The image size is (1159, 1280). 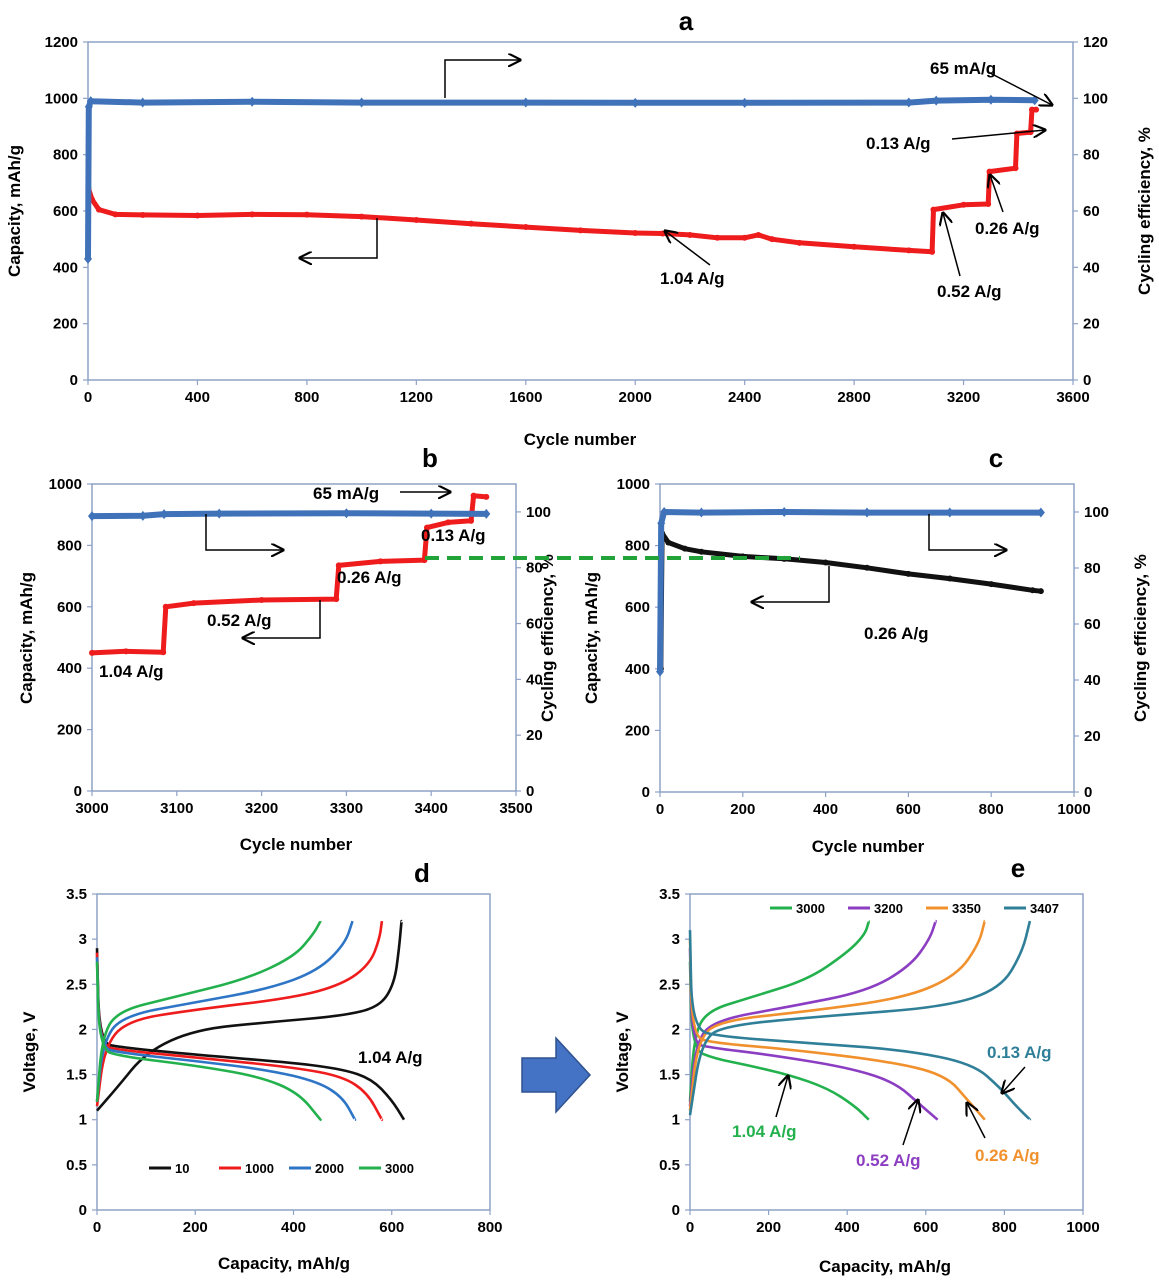 What do you see at coordinates (764, 1131) in the screenshot?
I see `annotation-e-104: 1.04 A/g` at bounding box center [764, 1131].